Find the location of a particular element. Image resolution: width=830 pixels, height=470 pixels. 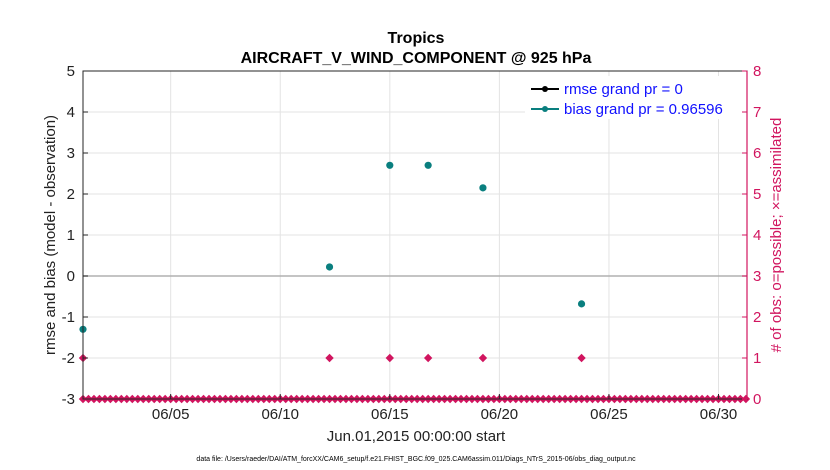

y-tick-label-3: 0 is located at coordinates (71, 276).